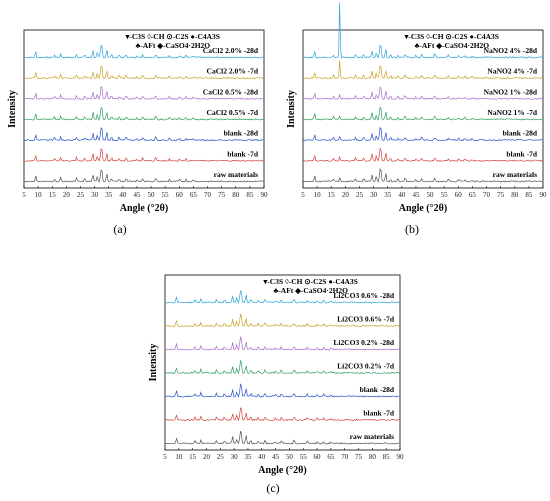  Describe the element at coordinates (387, 457) in the screenshot. I see `x-tick-label: 85` at that location.